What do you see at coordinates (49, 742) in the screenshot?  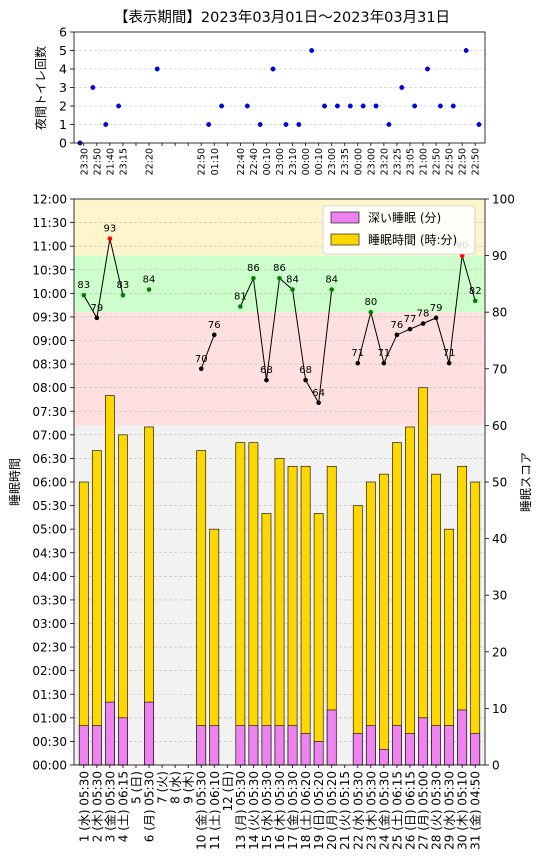 I see `sleep-y-tick-label: 00:30` at bounding box center [49, 742].